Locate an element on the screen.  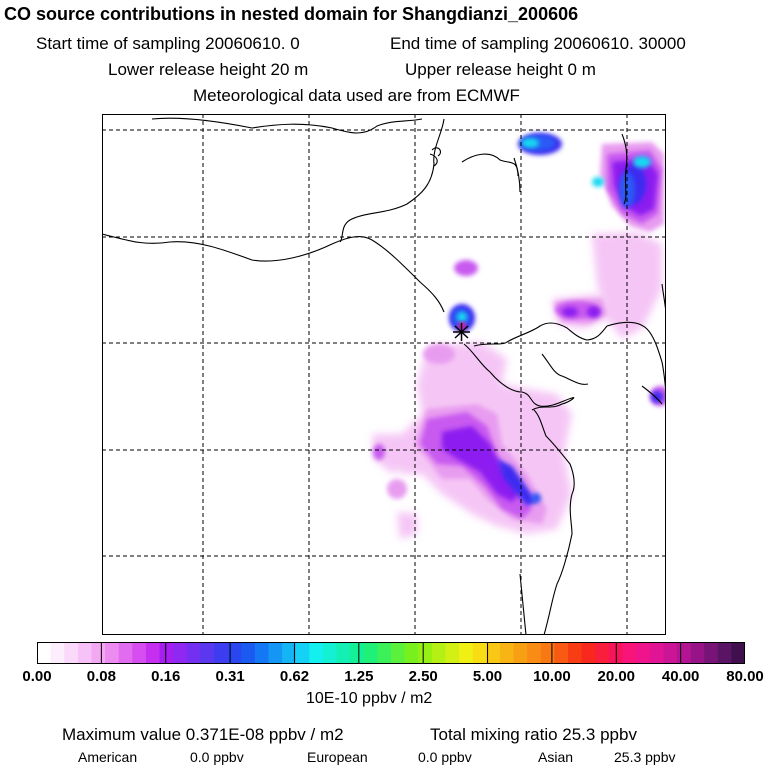
plume-cyan-layer is located at coordinates (554, 230).